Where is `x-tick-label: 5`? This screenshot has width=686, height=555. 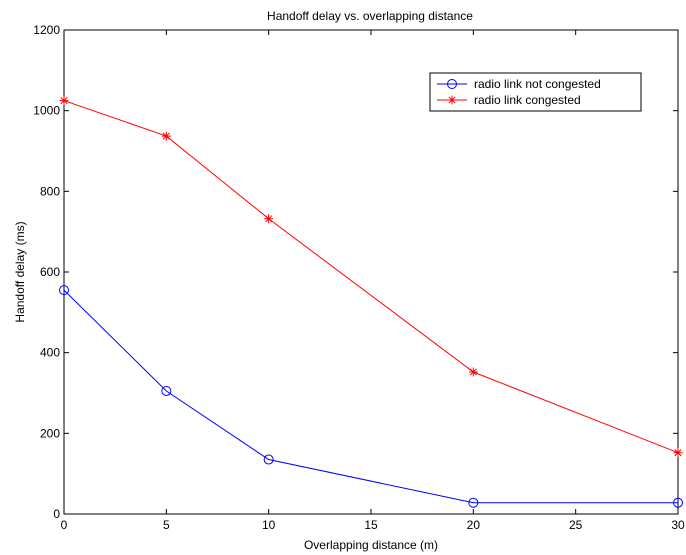 x-tick-label: 5 is located at coordinates (166, 525).